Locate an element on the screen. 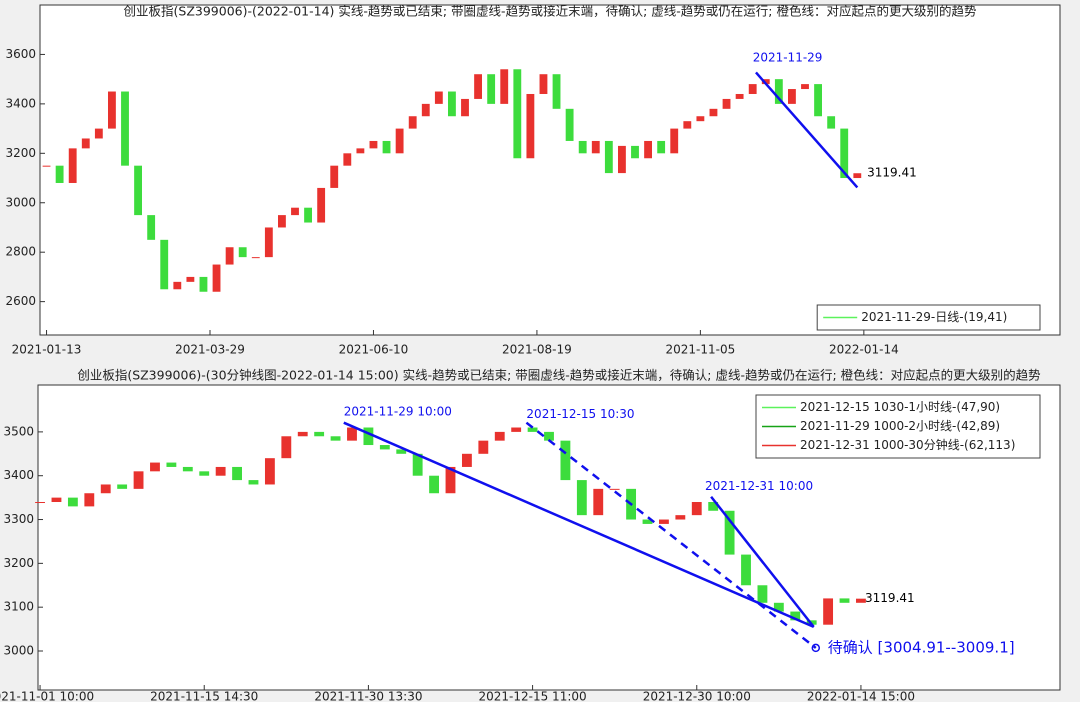 This screenshot has height=702, width=1080. legend-label: 2021-12-15 1030-1小时线-(47,90) is located at coordinates (900, 407).